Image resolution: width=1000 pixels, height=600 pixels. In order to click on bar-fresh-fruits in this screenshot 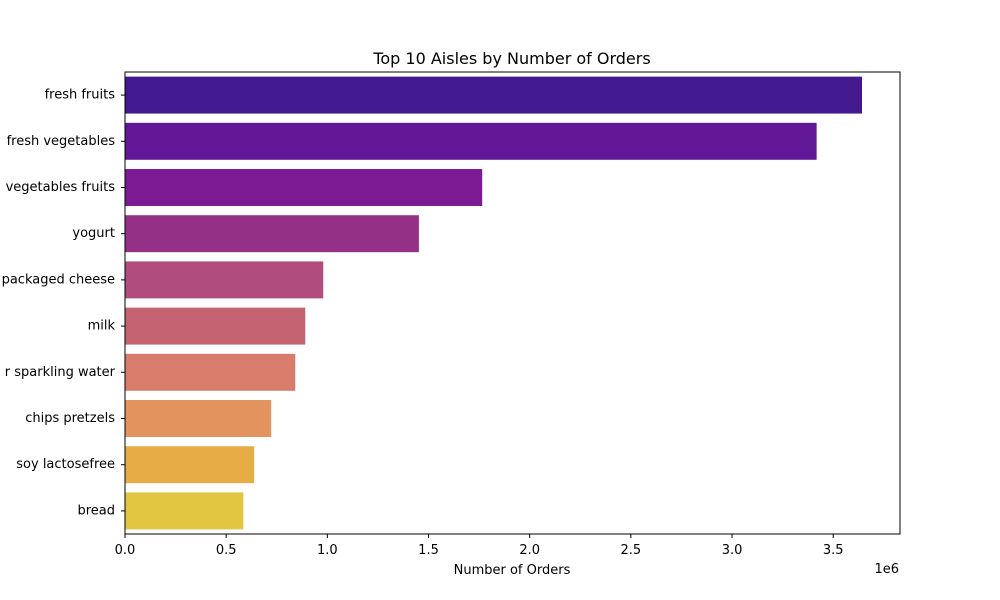, I will do `click(493, 95)`.